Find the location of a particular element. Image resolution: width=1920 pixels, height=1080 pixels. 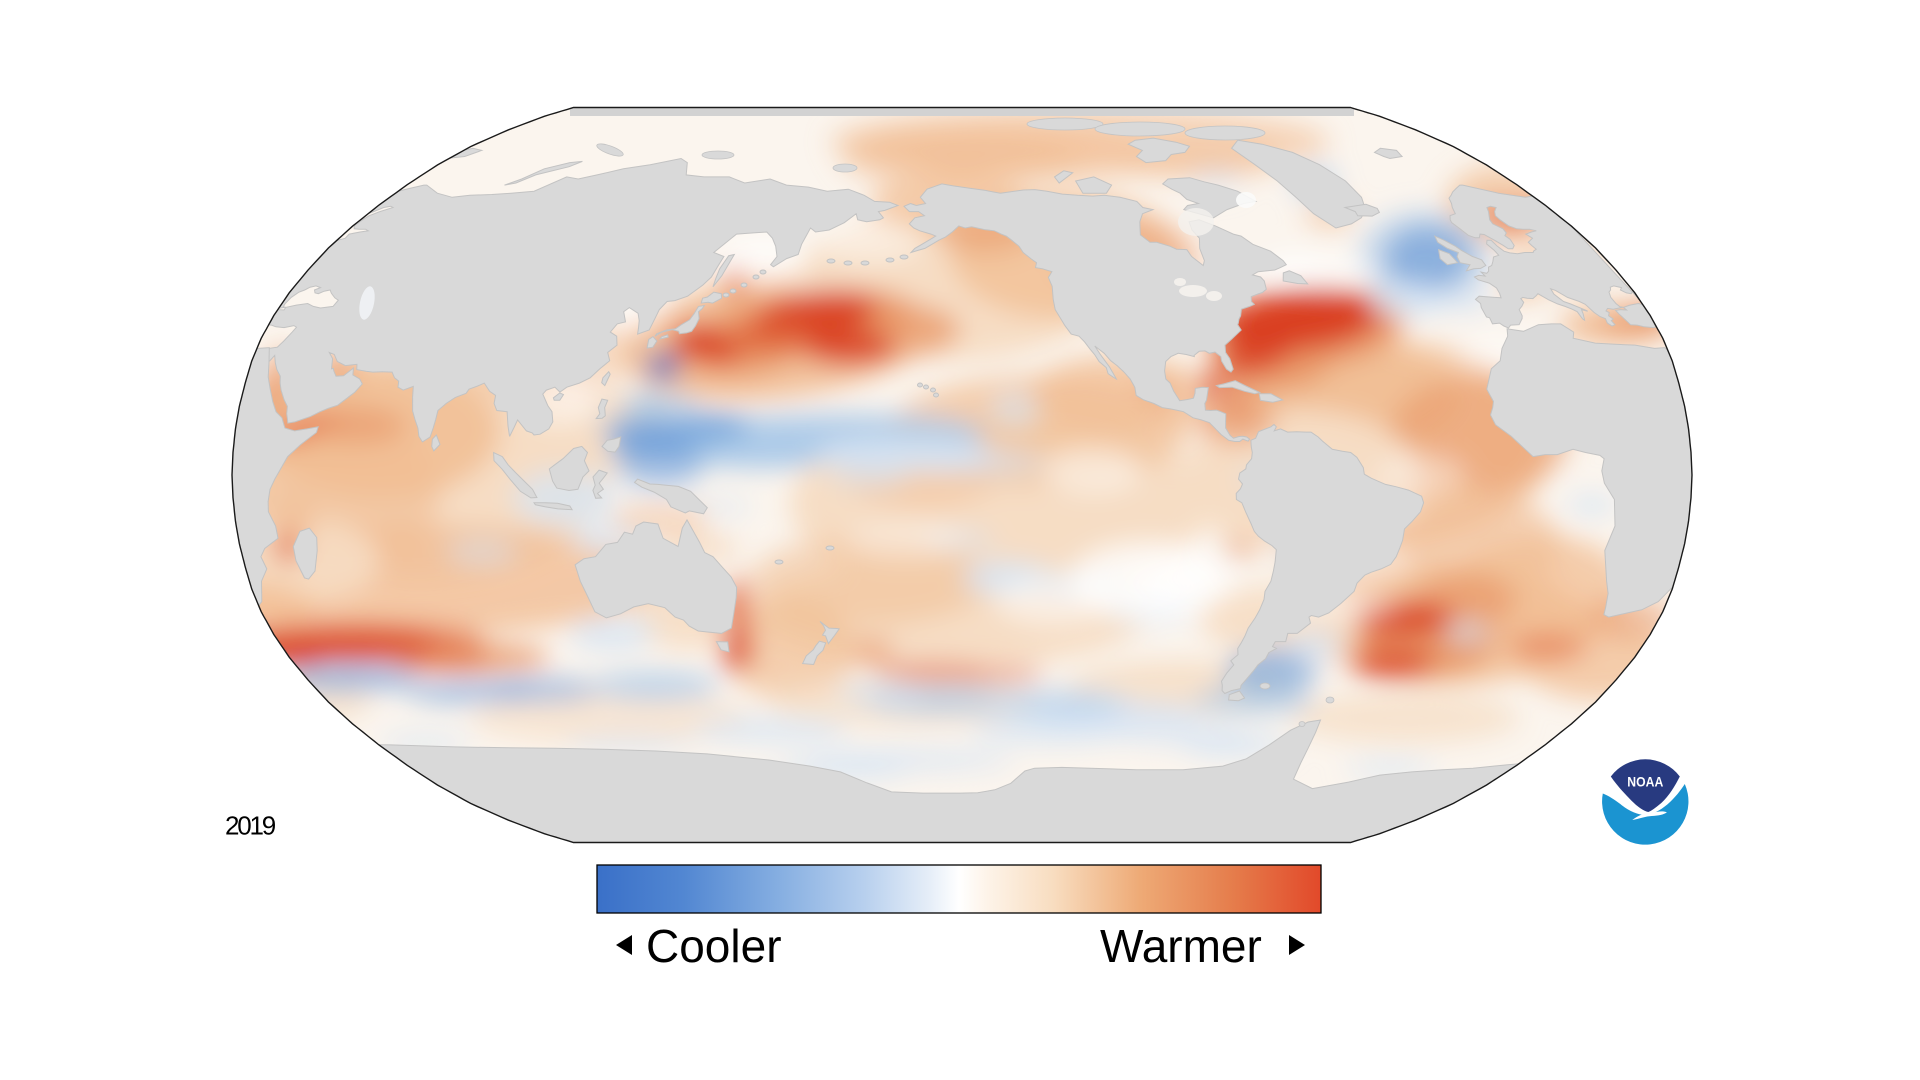

svg-text: NOAA is located at coordinates (1645, 782).